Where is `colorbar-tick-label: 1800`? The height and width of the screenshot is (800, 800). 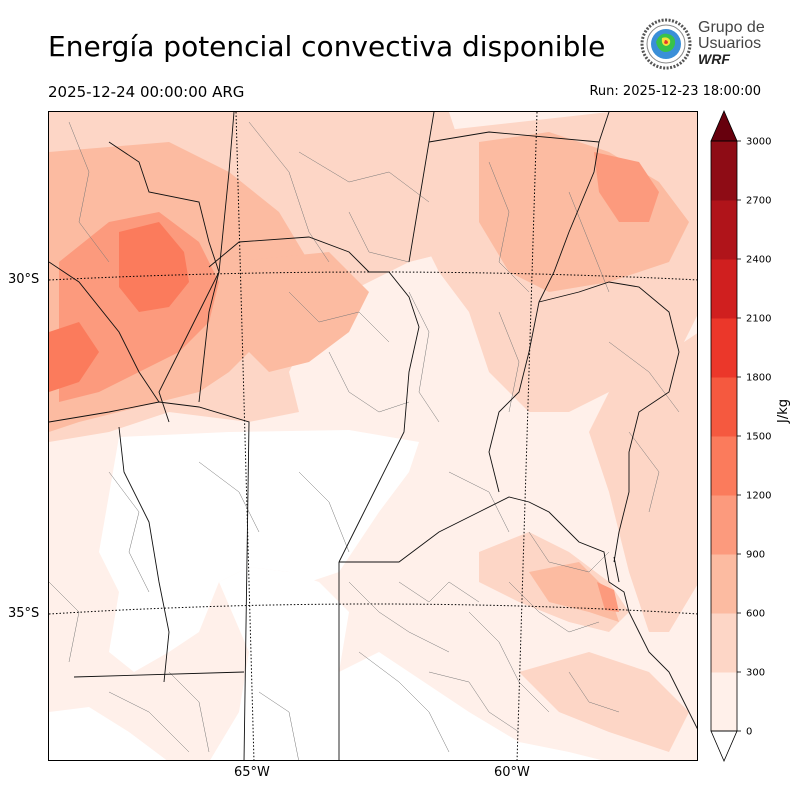
colorbar-tick-label: 1800 is located at coordinates (758, 378).